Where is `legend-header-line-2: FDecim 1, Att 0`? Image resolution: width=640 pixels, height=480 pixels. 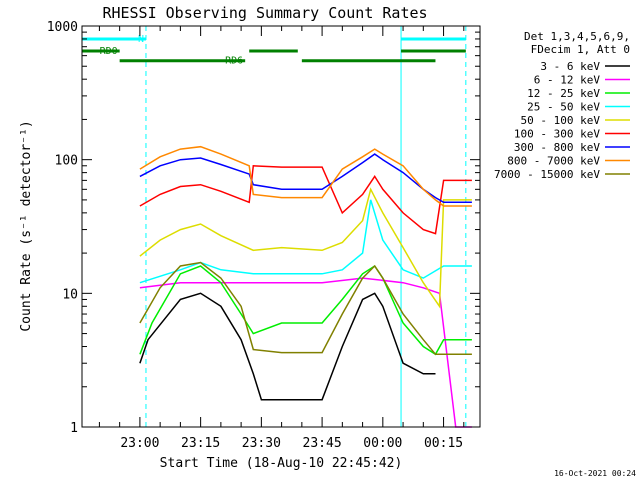 legend-header-line-2: FDecim 1, Att 0 is located at coordinates (580, 49).